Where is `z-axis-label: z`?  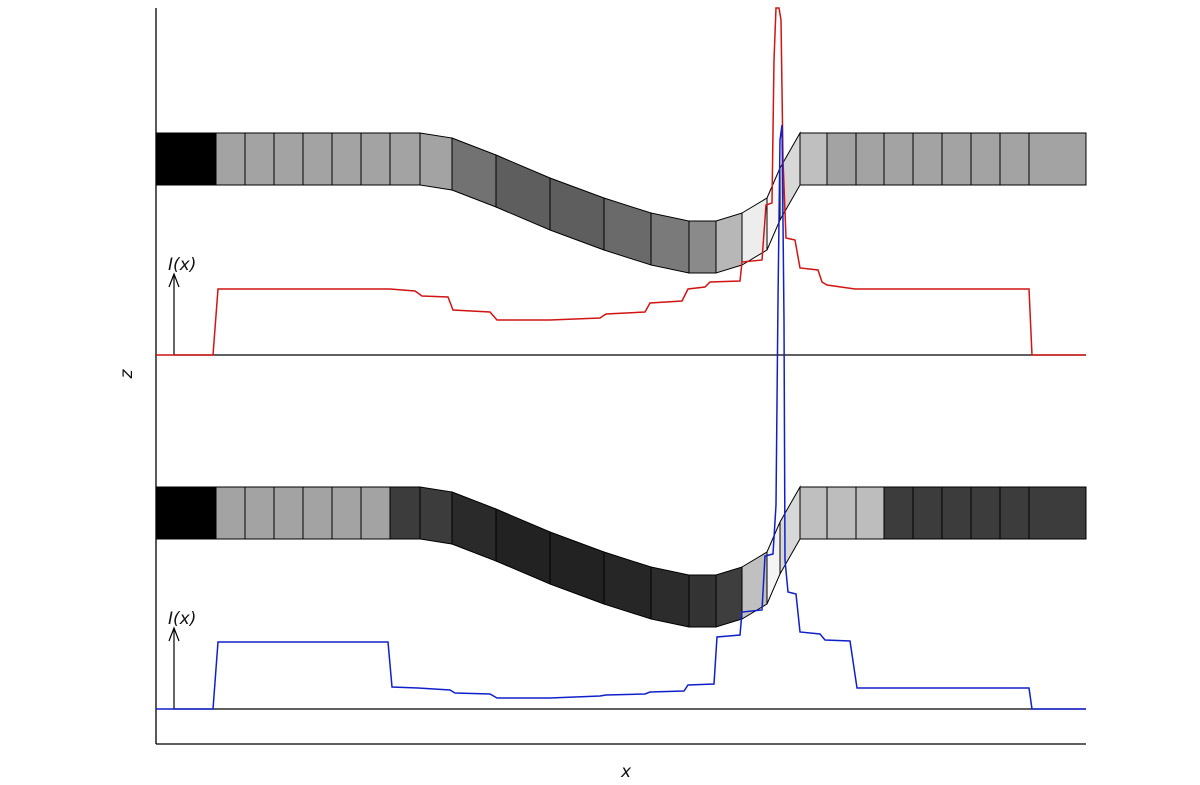
z-axis-label: z is located at coordinates (127, 373).